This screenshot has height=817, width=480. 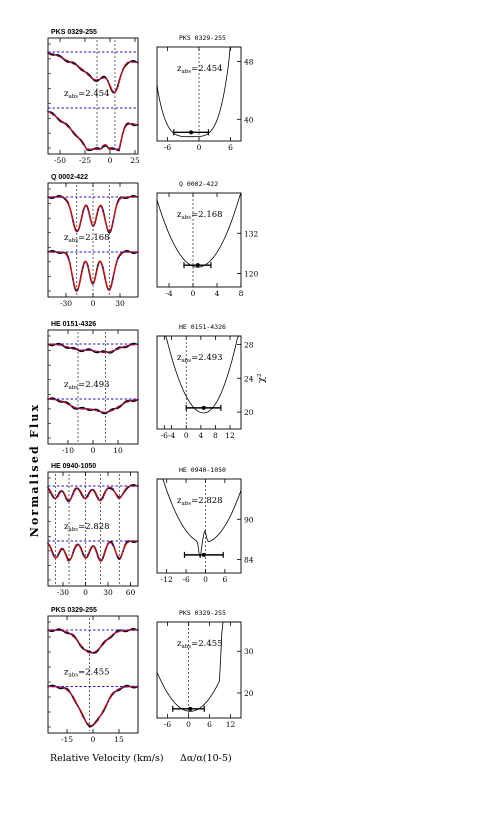 What do you see at coordinates (67, 739) in the screenshot?
I see `x-tick-label: -15` at bounding box center [67, 739].